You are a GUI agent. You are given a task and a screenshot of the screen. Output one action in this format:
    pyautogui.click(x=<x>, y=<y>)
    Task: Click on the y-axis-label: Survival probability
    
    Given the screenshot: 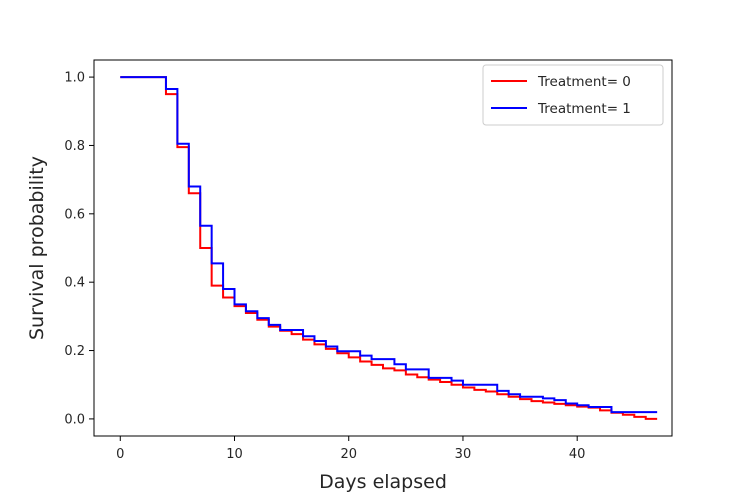 What is the action you would take?
    pyautogui.click(x=37, y=248)
    